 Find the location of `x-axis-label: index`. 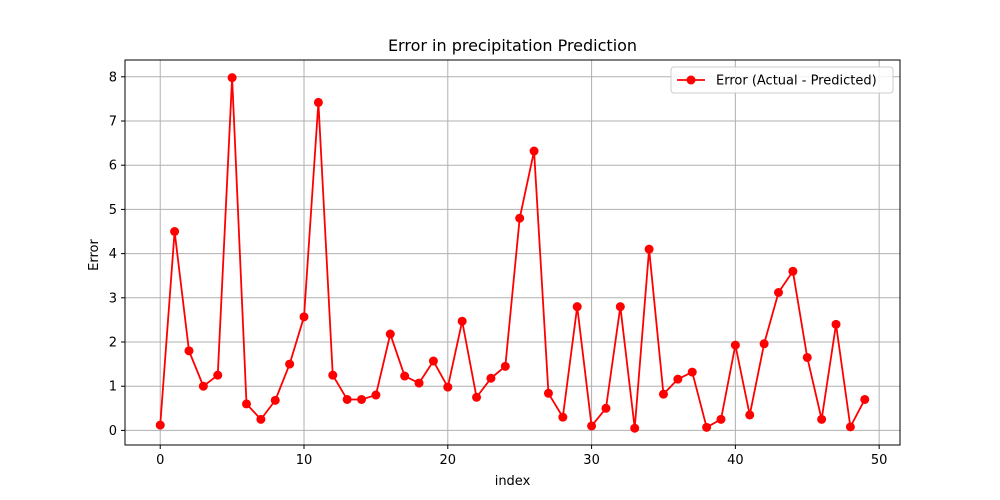

x-axis-label: index is located at coordinates (513, 481).